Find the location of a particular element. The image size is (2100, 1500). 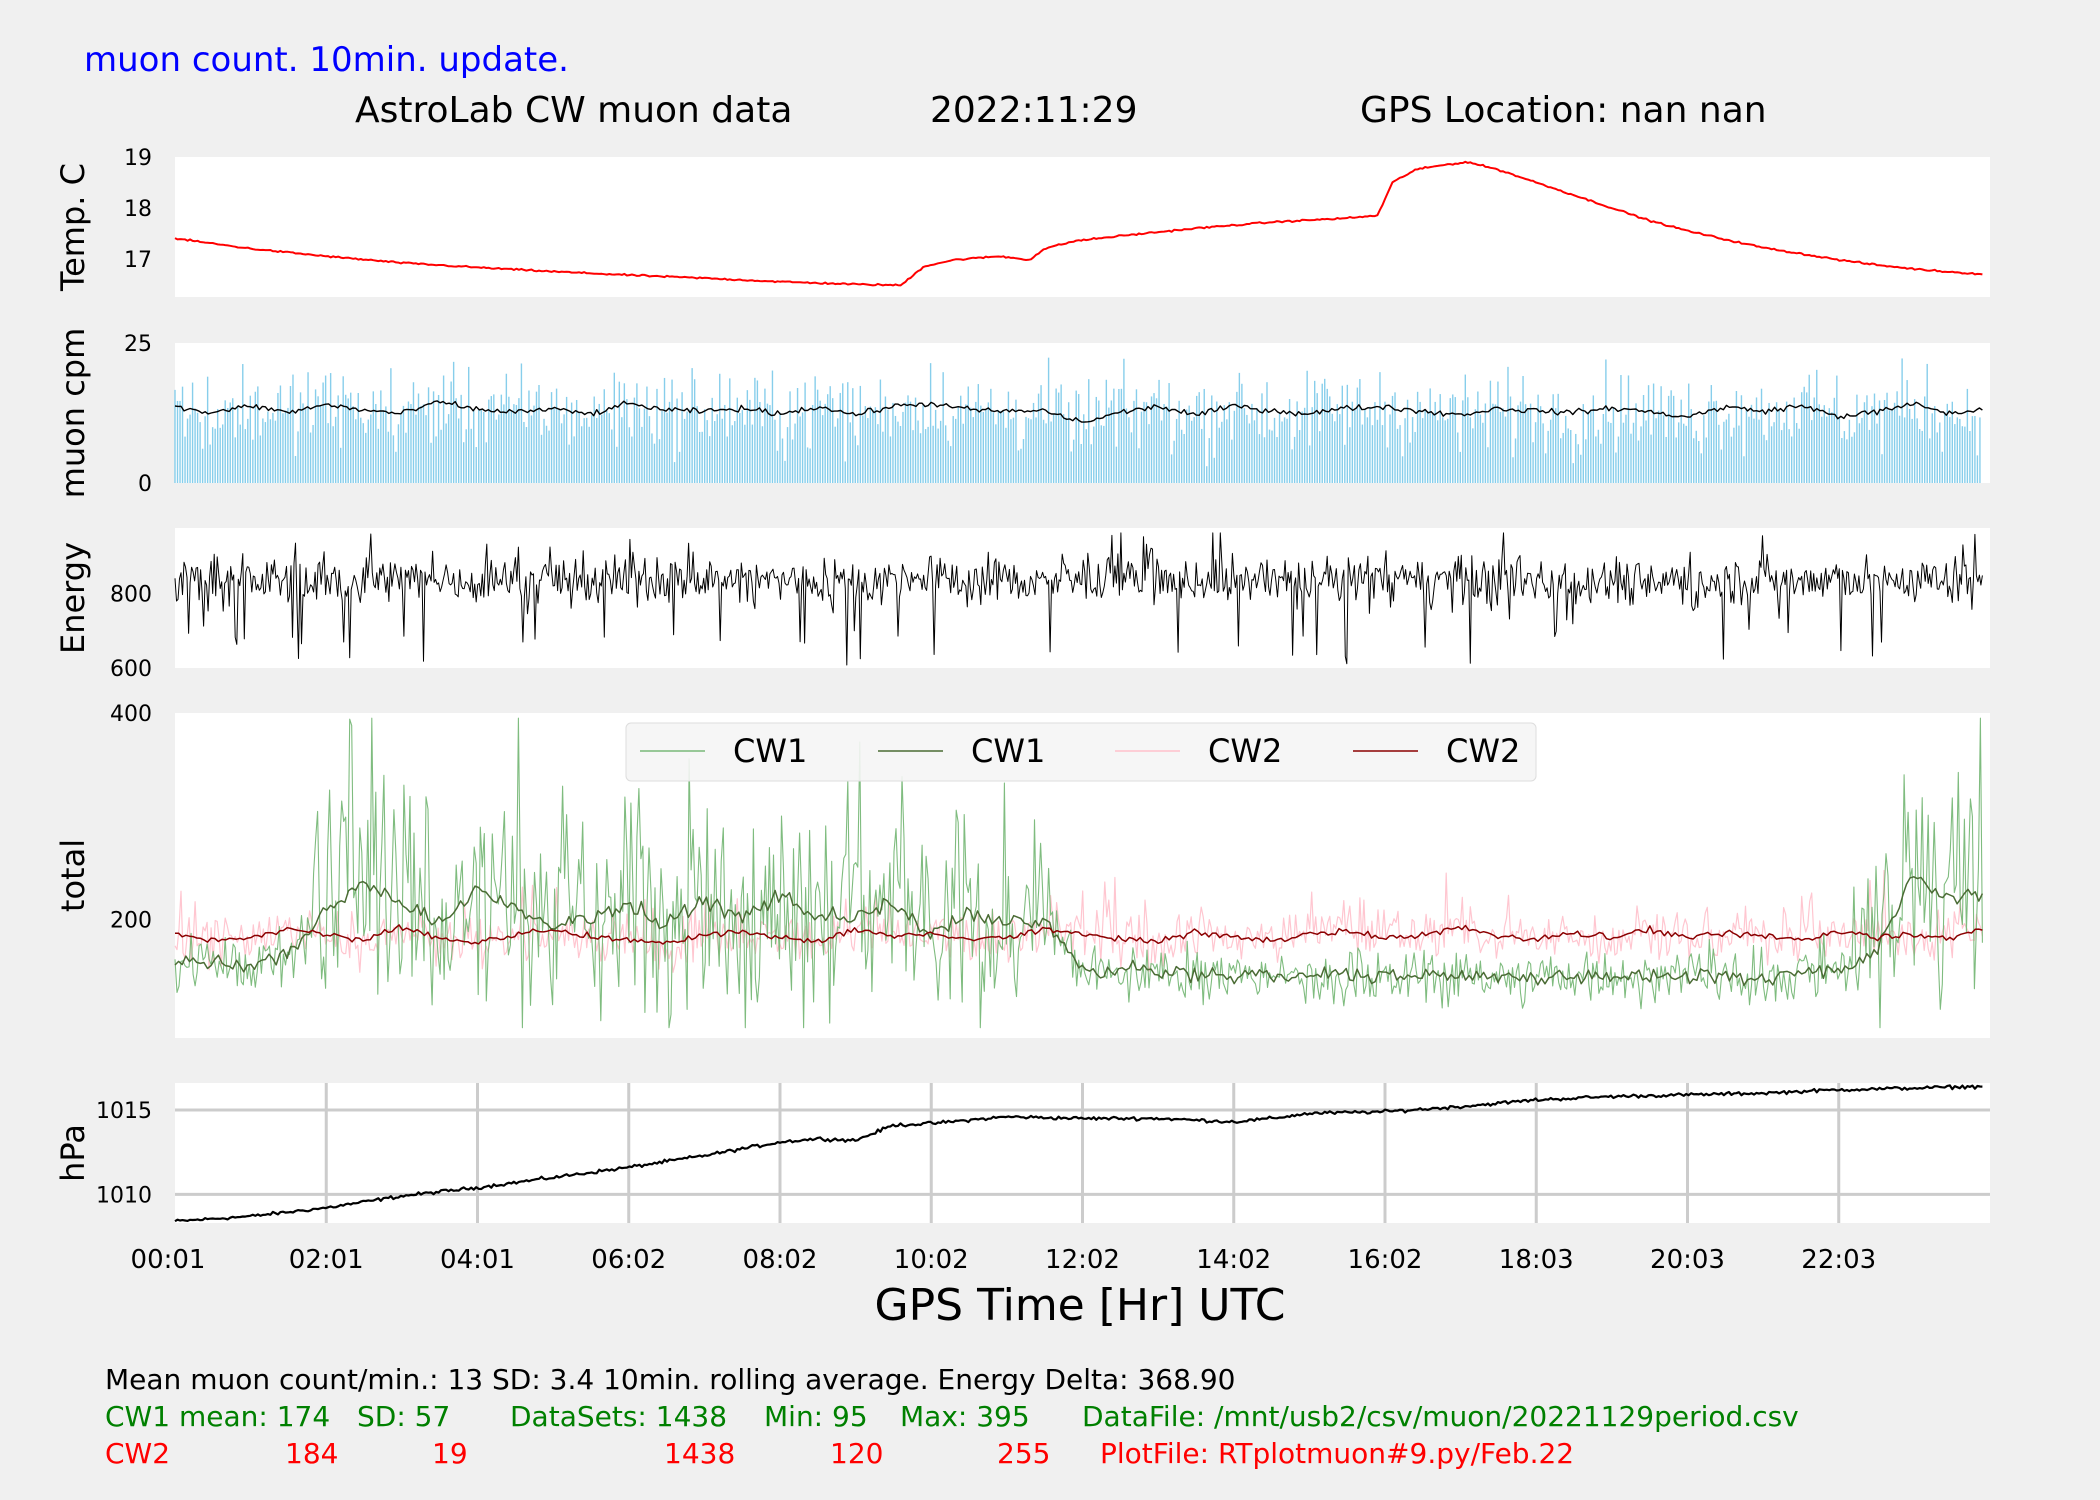

temp-ylabel: Temp. C is located at coordinates (73, 227).